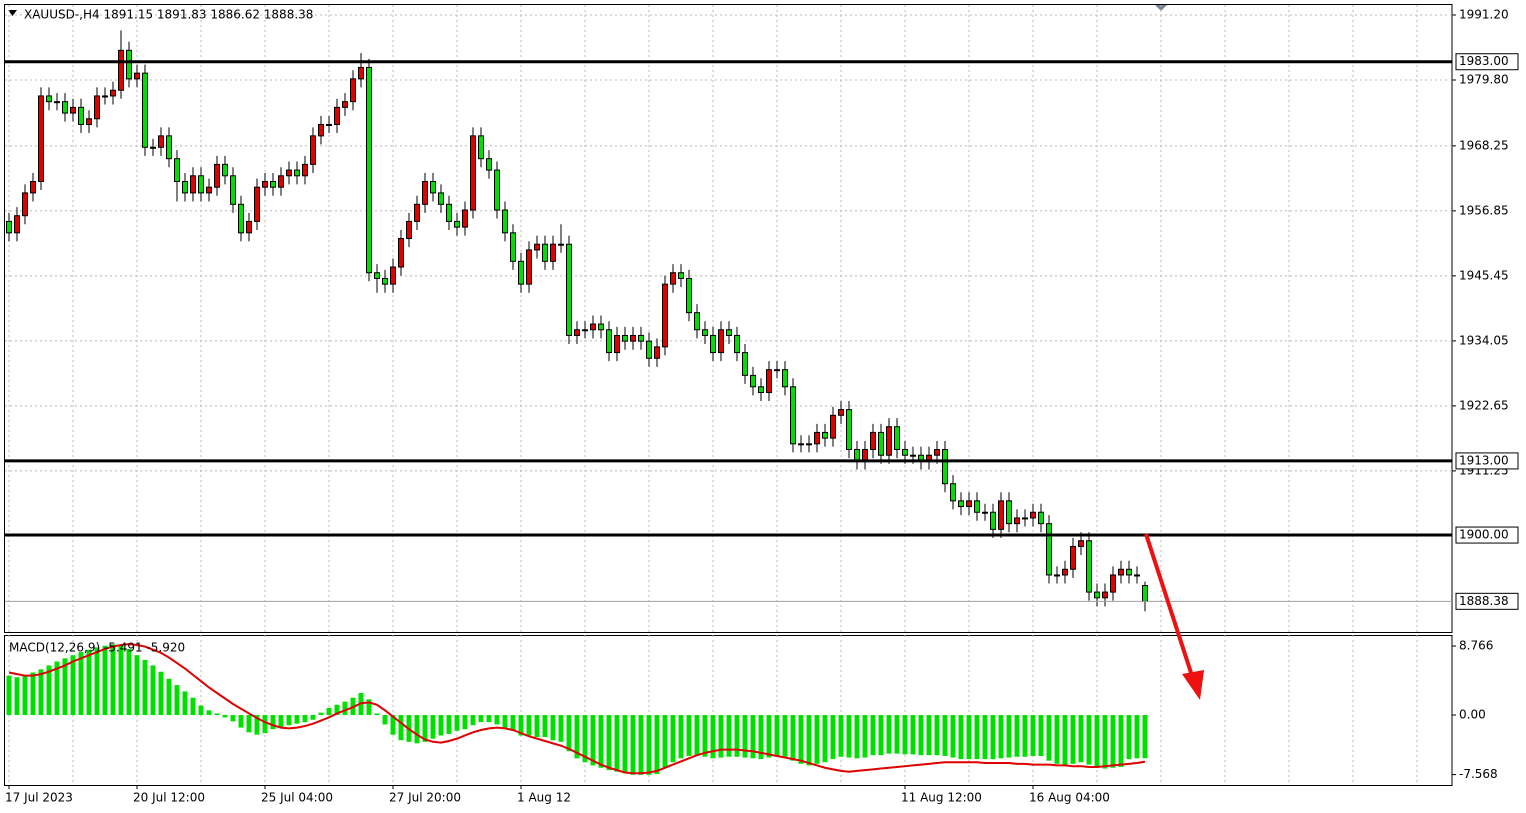 The height and width of the screenshot is (813, 1526). Describe the element at coordinates (1484, 460) in the screenshot. I see `level-label: 1913.00` at that location.